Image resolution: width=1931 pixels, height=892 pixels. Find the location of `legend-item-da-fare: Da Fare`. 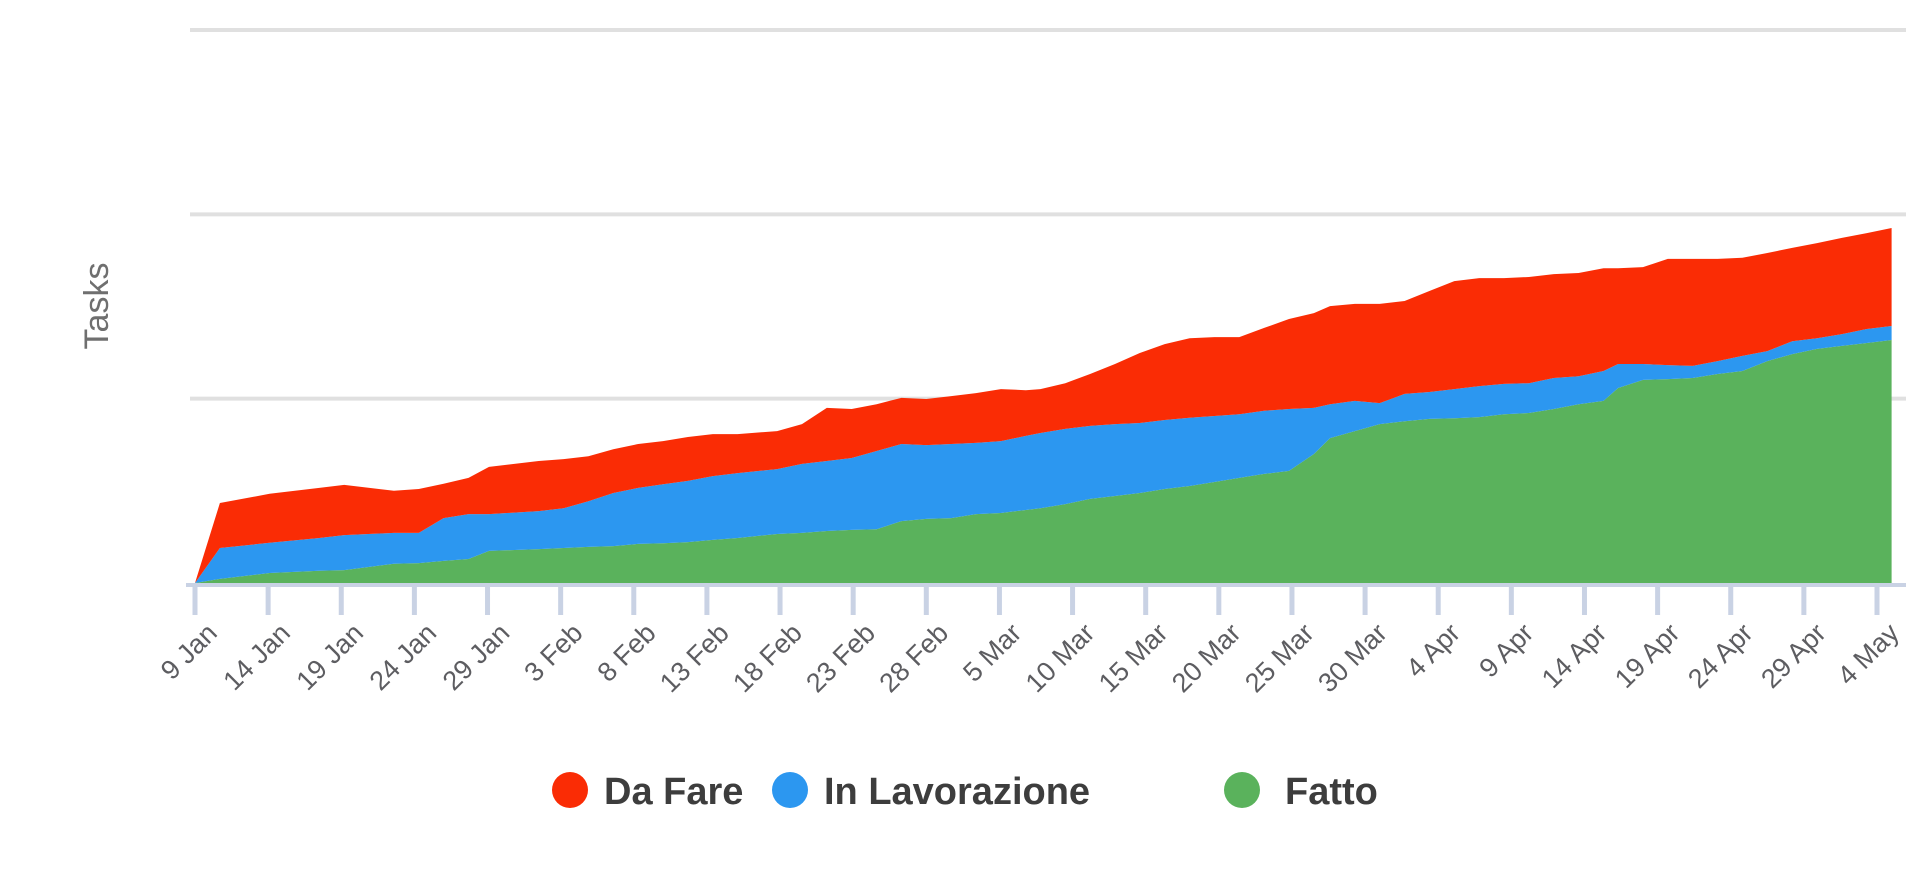

legend-item-da-fare: Da Fare is located at coordinates (647, 792).